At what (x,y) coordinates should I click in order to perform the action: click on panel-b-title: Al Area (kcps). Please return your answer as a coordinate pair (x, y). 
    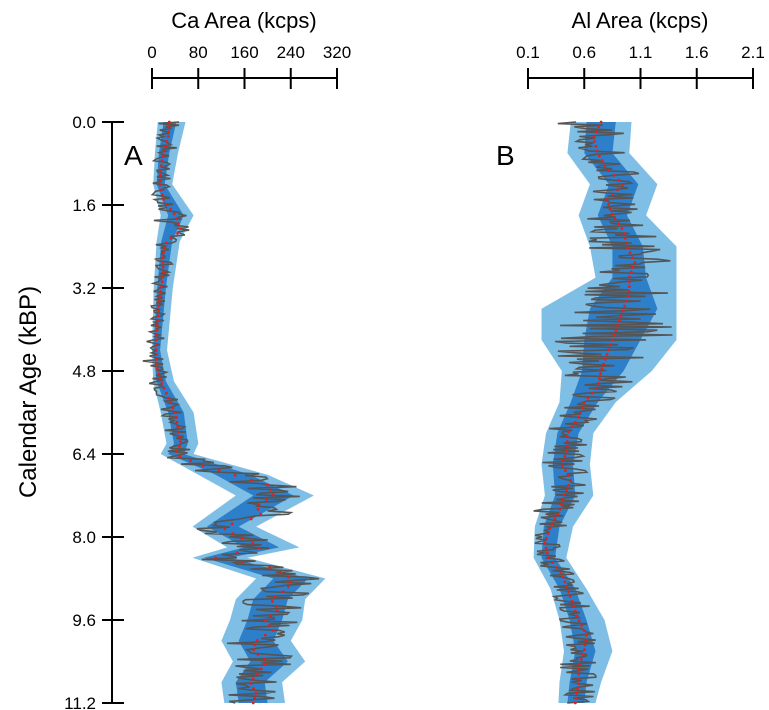
    Looking at the image, I should click on (640, 20).